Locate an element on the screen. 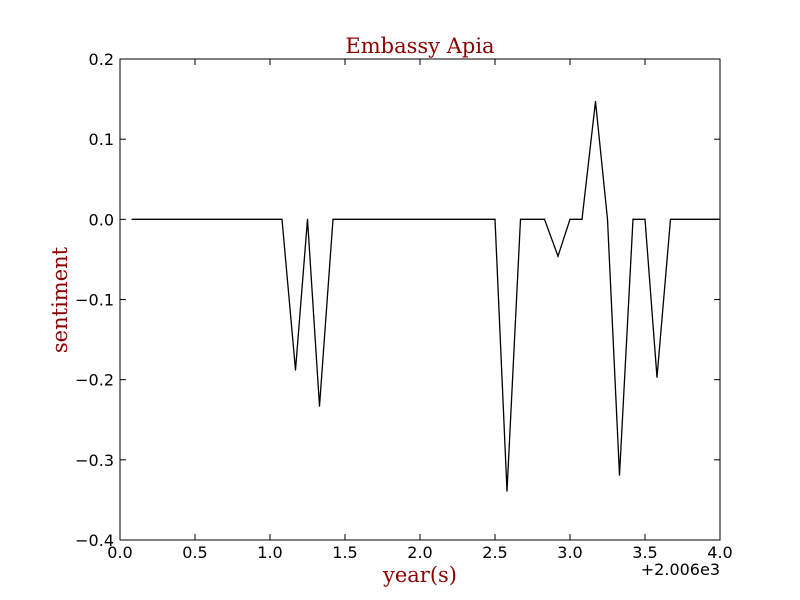 The height and width of the screenshot is (600, 800). y-tick-label: −0.2 is located at coordinates (94, 380).